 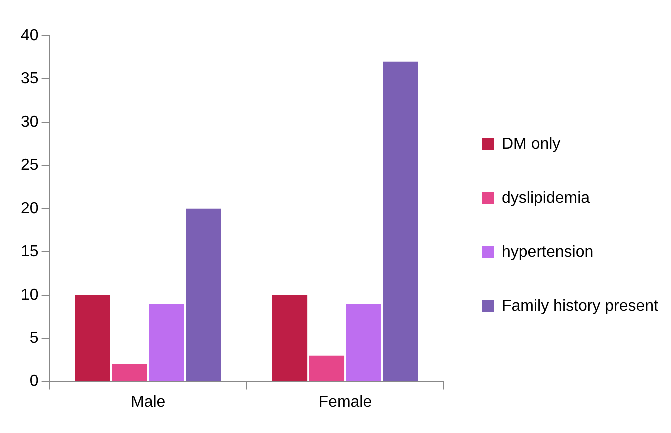 I want to click on y-tick-label: 5, so click(x=34, y=338).